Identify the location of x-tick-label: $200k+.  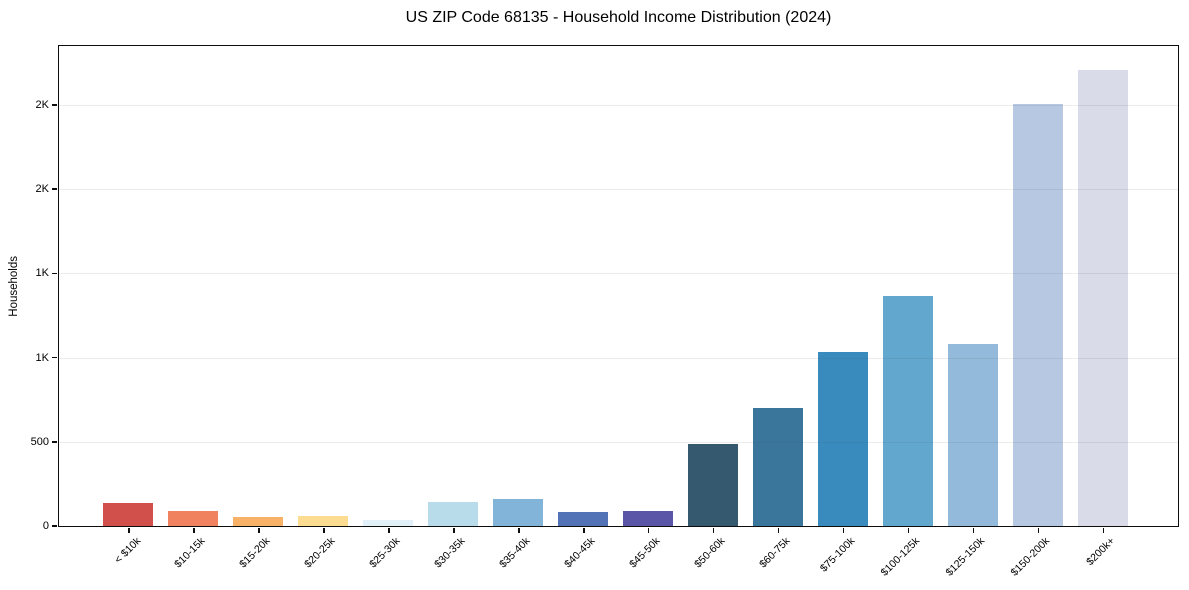
(1100, 552).